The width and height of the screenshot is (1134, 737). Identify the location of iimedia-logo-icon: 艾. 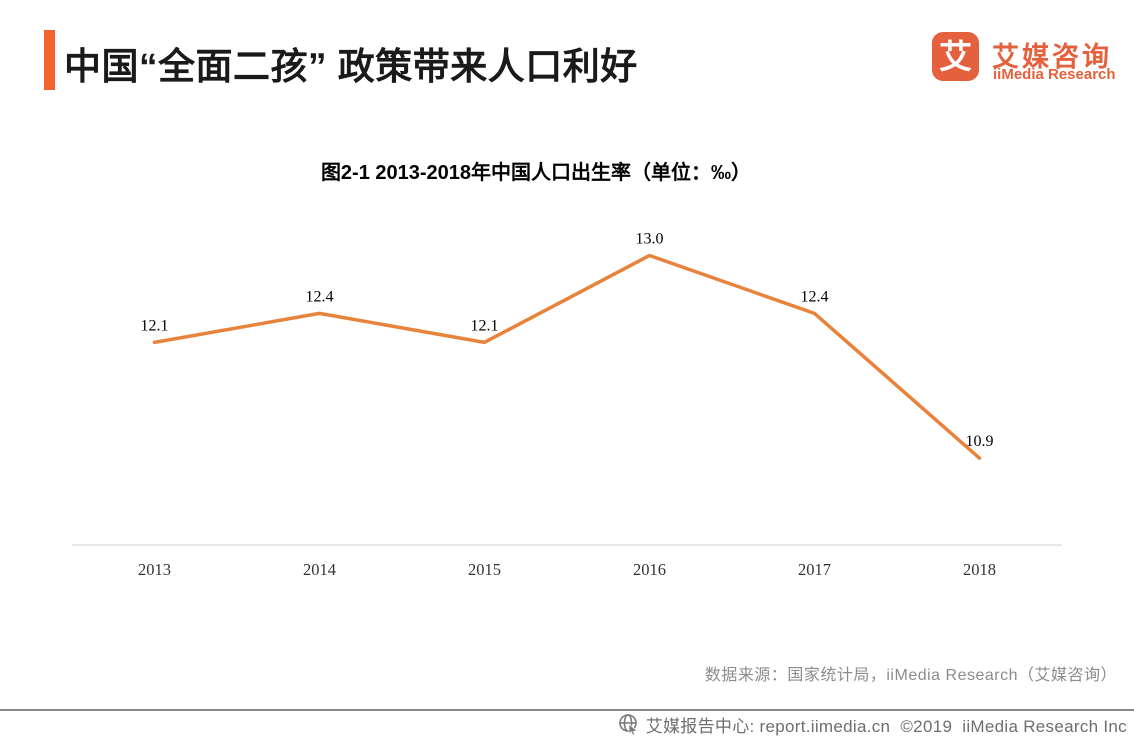
(955, 56).